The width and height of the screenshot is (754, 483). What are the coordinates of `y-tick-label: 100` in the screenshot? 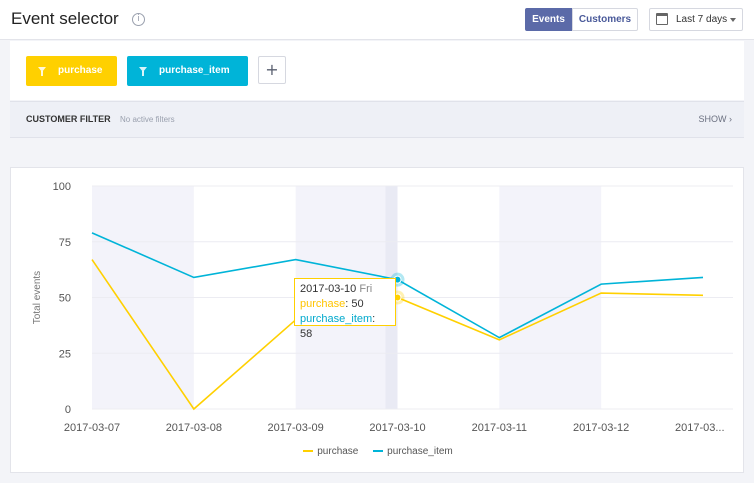 It's located at (62, 187).